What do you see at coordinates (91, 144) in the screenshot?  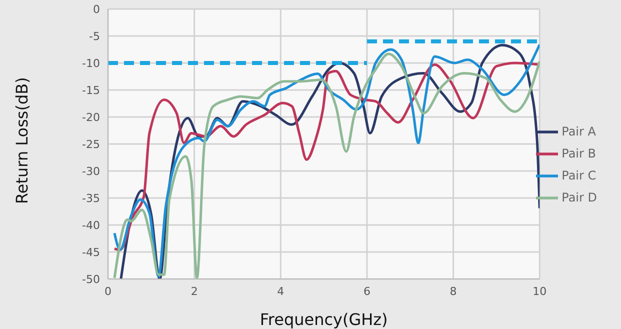 I see `y-tick-label: -25` at bounding box center [91, 144].